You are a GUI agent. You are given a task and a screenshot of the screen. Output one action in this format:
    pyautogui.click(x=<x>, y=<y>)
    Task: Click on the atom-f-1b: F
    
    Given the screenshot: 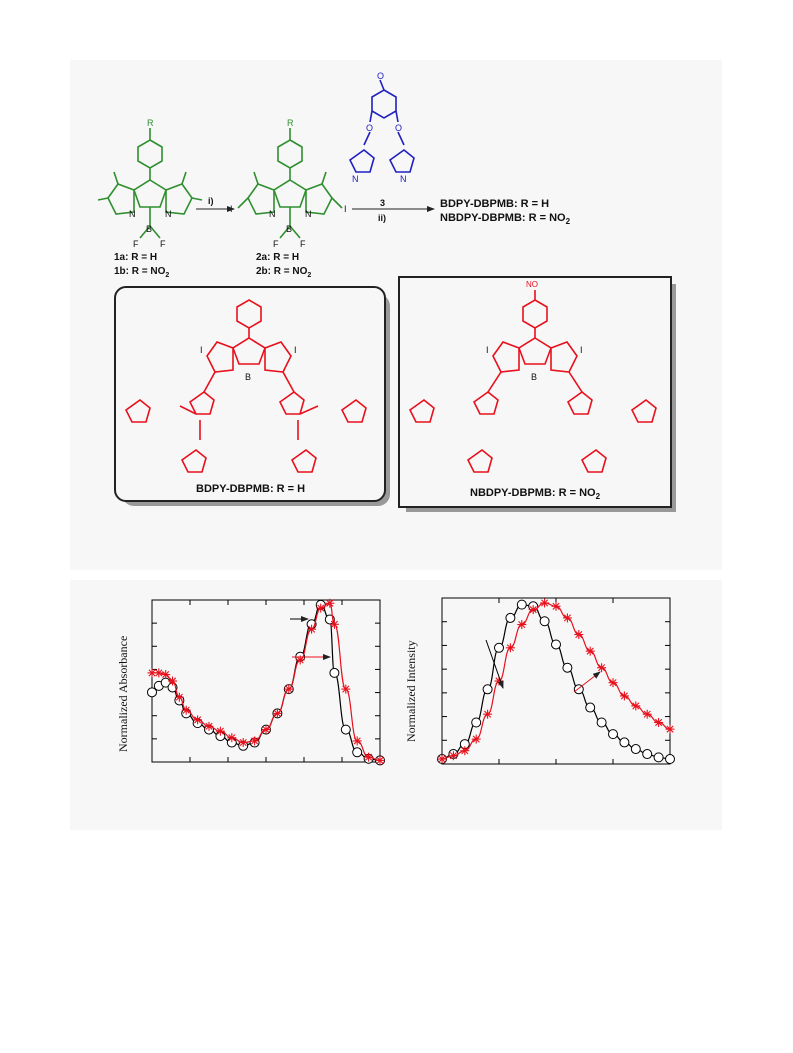 What is the action you would take?
    pyautogui.click(x=163, y=244)
    